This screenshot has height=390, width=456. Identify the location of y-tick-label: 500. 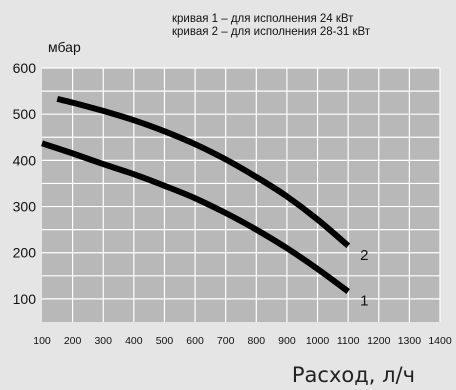
(25, 114).